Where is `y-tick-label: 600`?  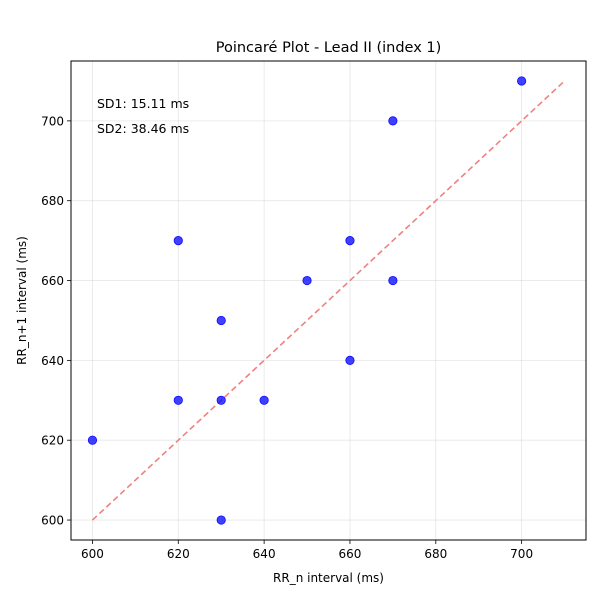 y-tick-label: 600 is located at coordinates (52, 521).